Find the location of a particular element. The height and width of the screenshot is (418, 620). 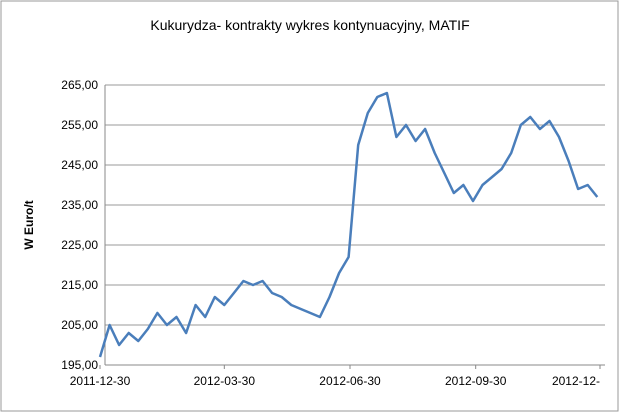

x-tick-label: 2012-06-30 is located at coordinates (350, 381).